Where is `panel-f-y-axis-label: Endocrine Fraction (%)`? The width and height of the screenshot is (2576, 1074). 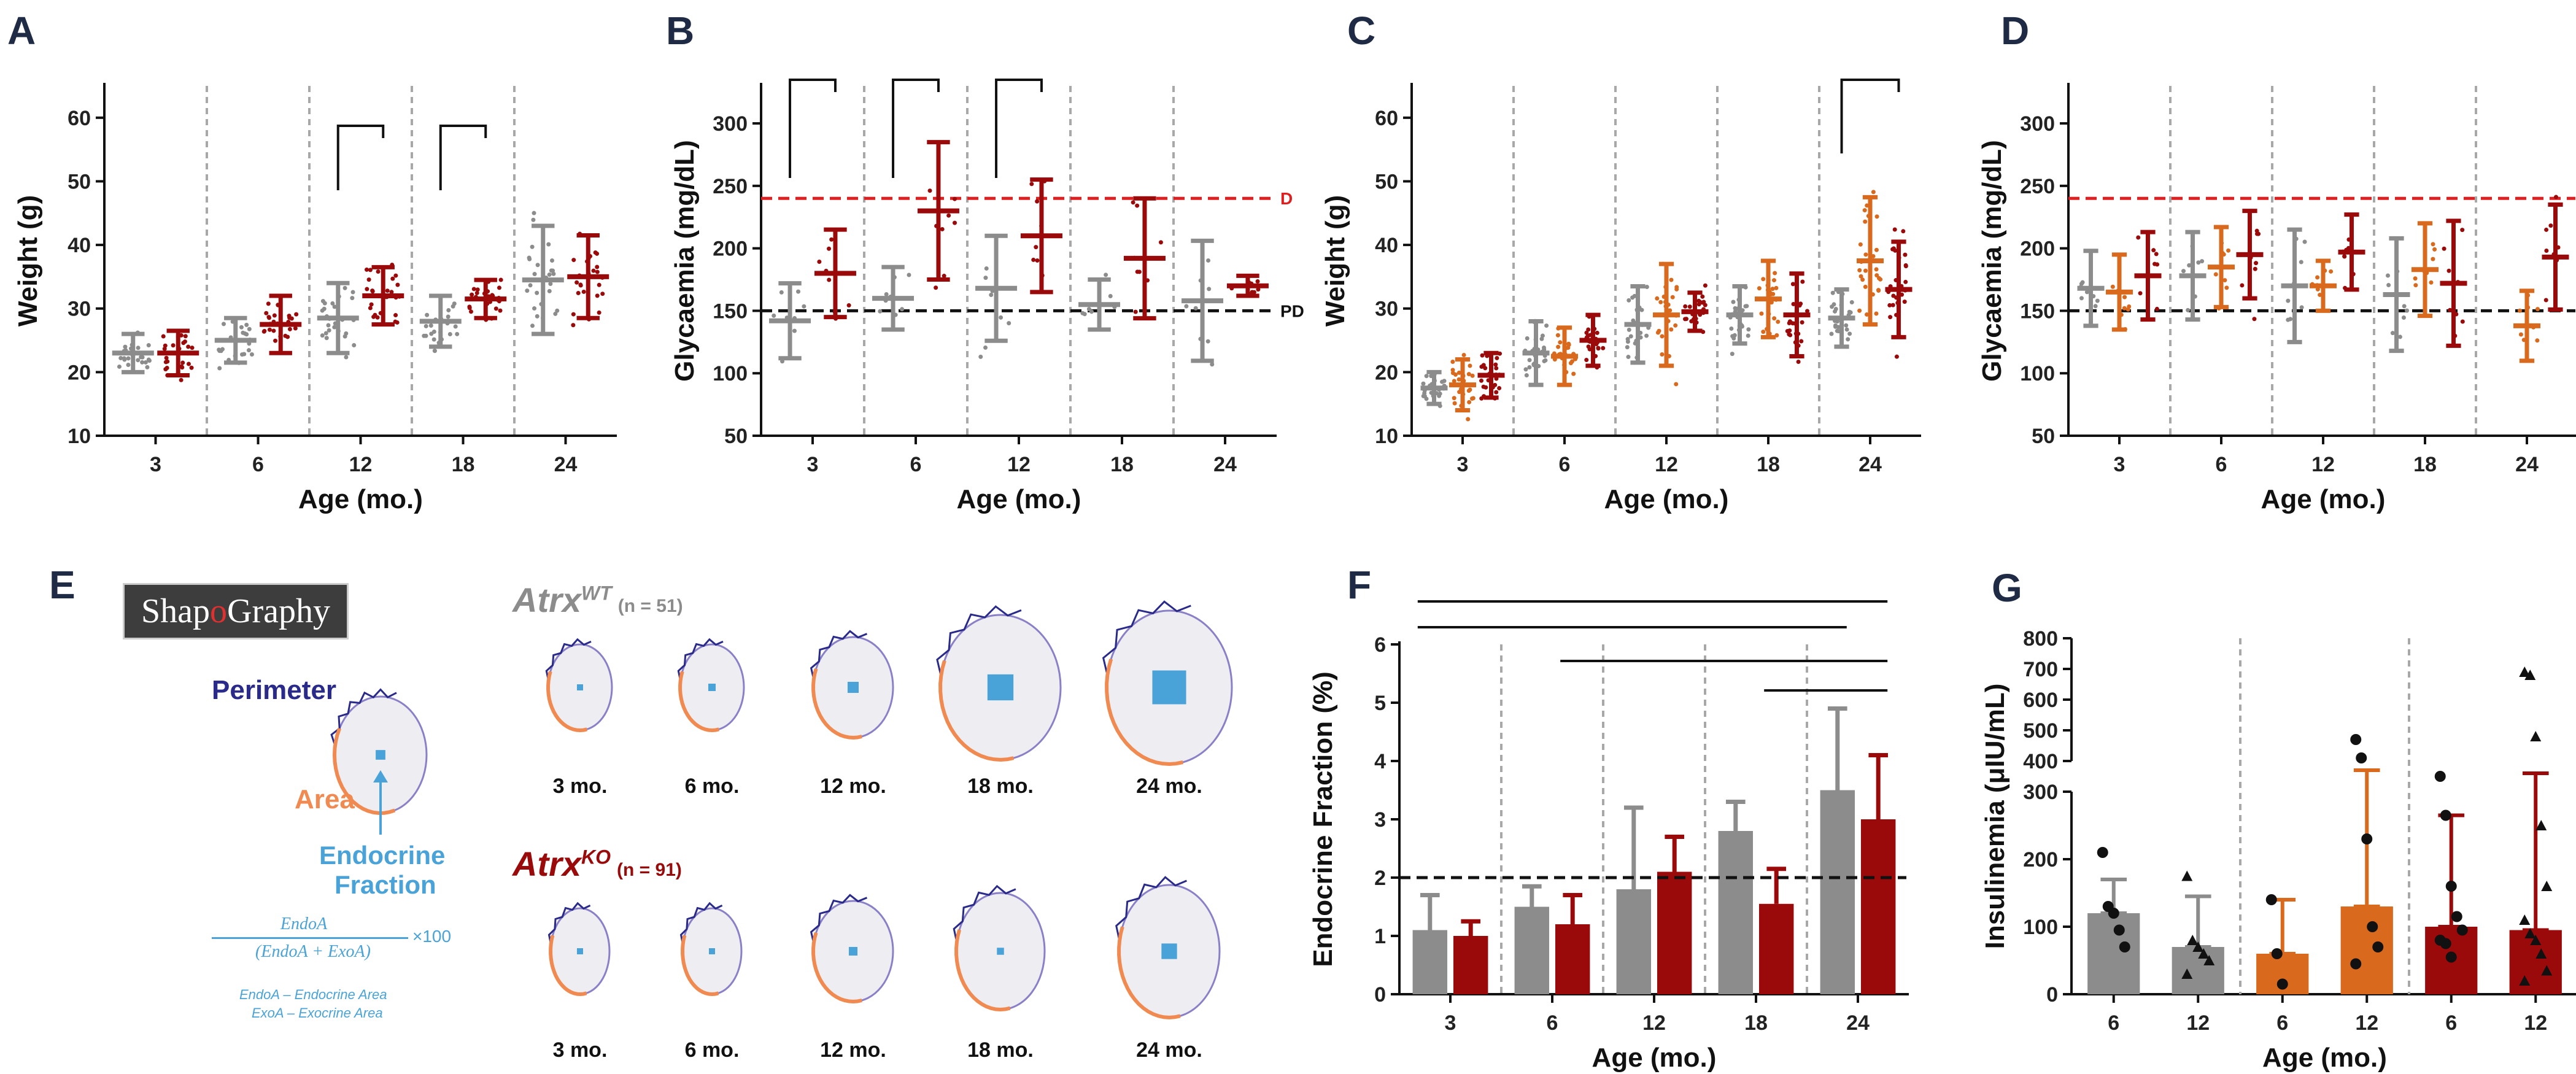
panel-f-y-axis-label: Endocrine Fraction (%) is located at coordinates (1323, 819).